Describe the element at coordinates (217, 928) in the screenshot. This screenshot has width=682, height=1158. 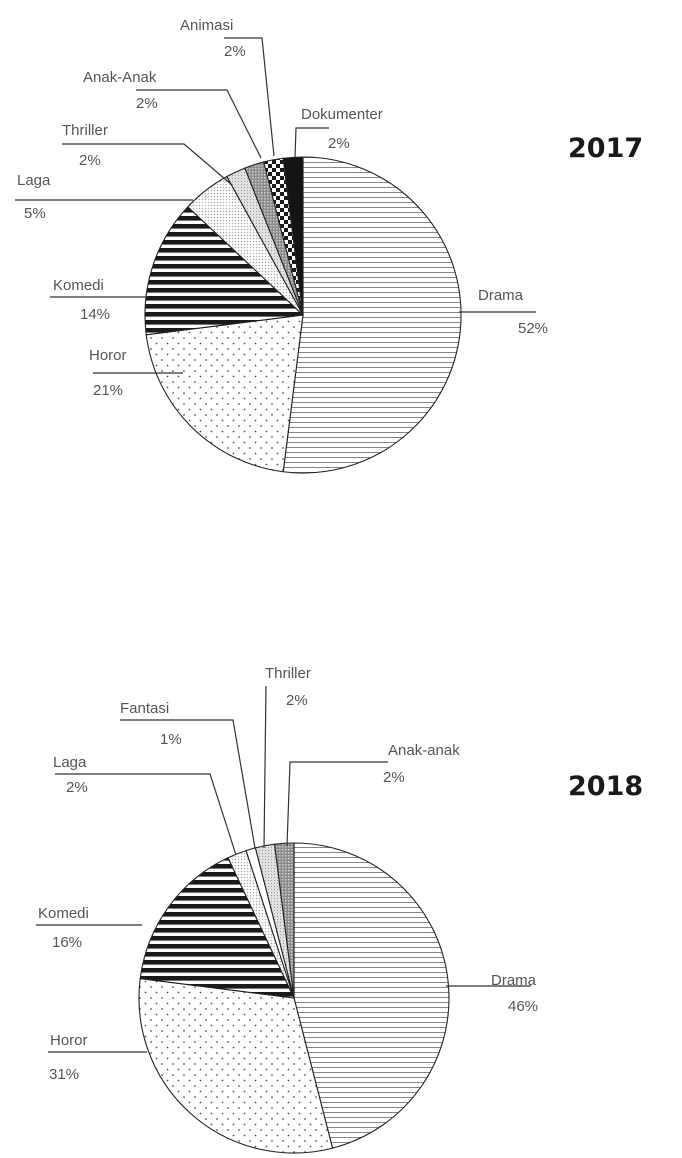
I see `pie-slice-komedi-2018` at that location.